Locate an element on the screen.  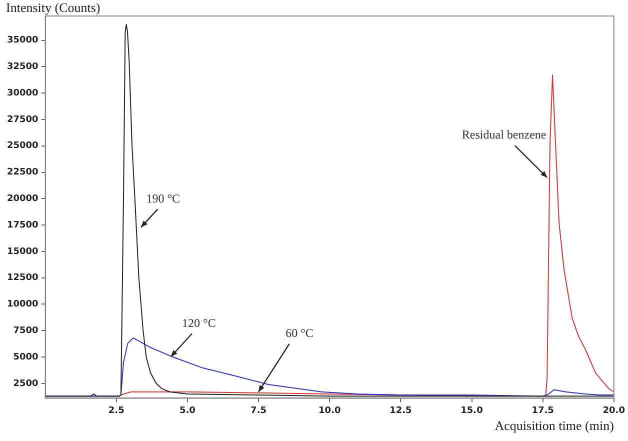
y-tick-label: 32500 is located at coordinates (22, 67).